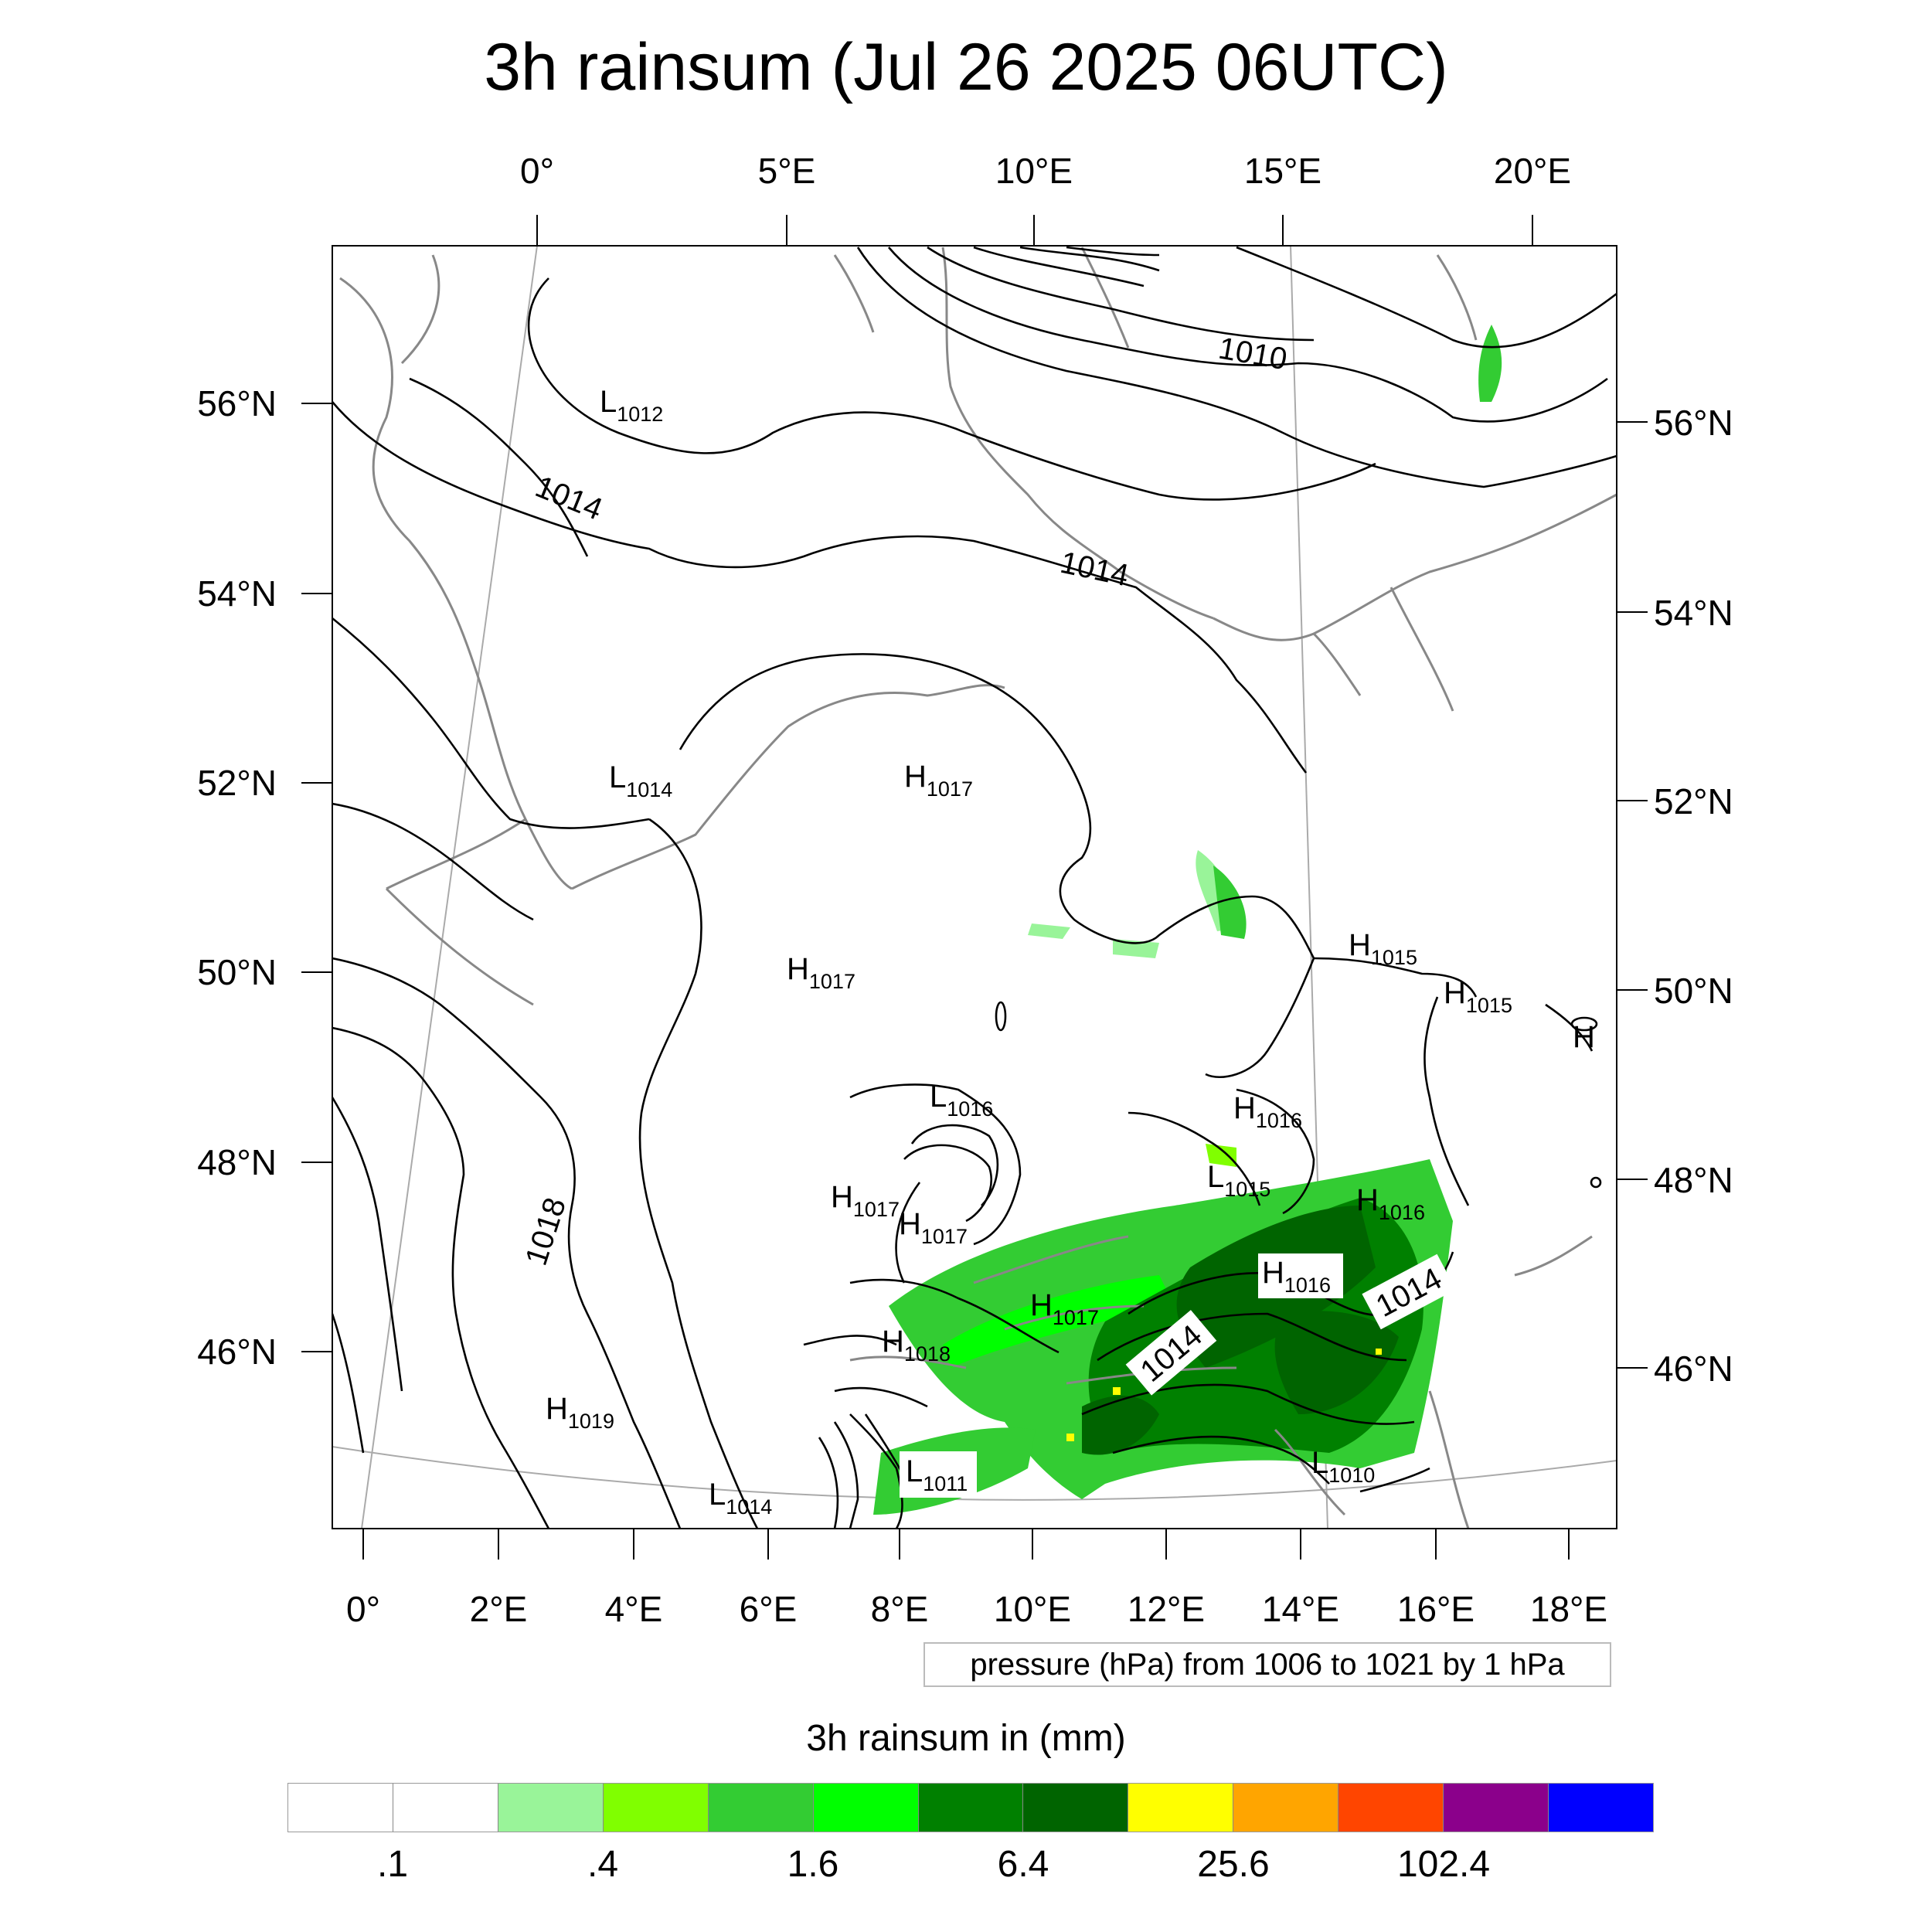 This screenshot has width=1932, height=1932. Describe the element at coordinates (1632, 895) in the screenshot. I see `right-axis` at that location.